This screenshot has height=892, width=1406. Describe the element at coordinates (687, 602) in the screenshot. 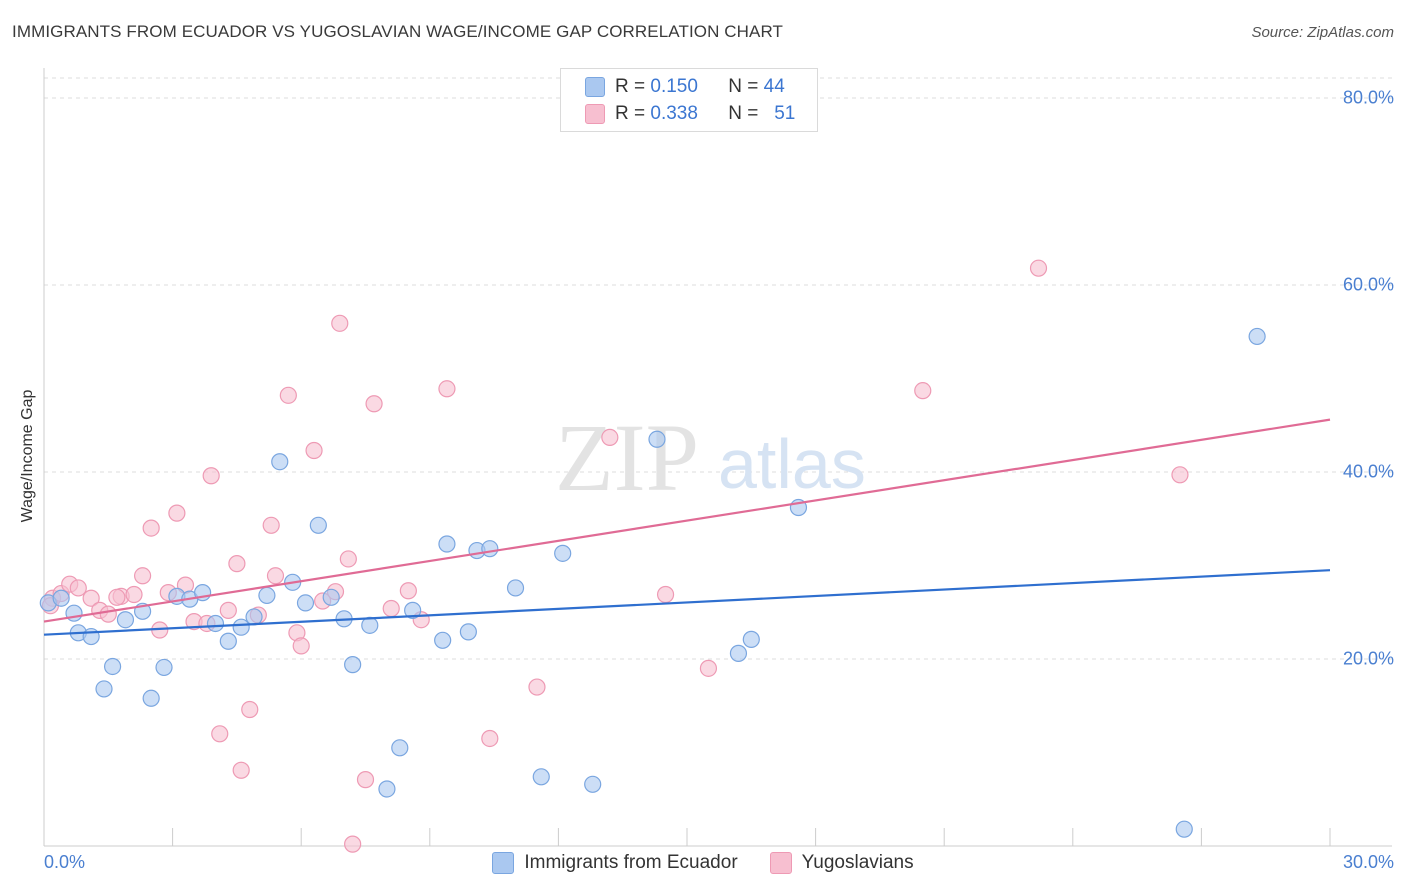

I see `trendline-ecuador` at that location.